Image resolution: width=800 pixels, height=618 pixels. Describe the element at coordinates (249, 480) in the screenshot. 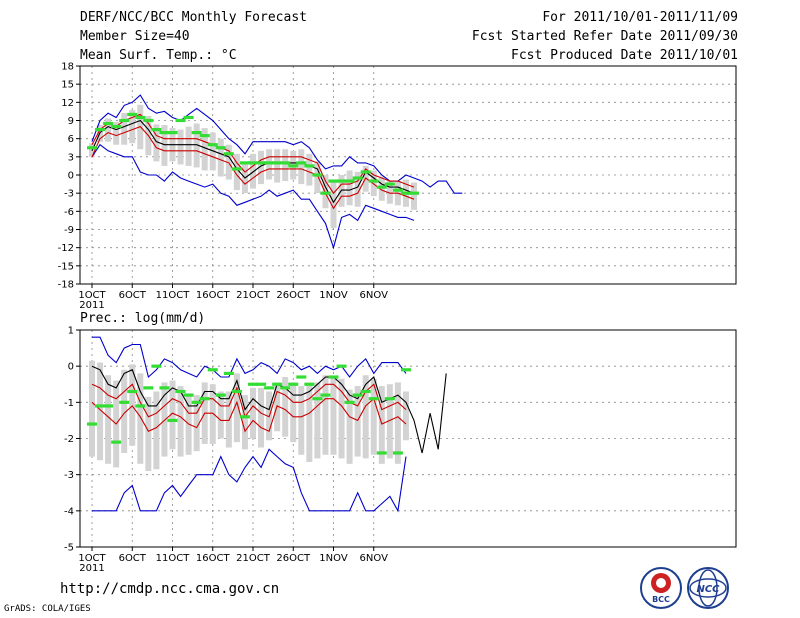

I see `prec-min-line` at that location.